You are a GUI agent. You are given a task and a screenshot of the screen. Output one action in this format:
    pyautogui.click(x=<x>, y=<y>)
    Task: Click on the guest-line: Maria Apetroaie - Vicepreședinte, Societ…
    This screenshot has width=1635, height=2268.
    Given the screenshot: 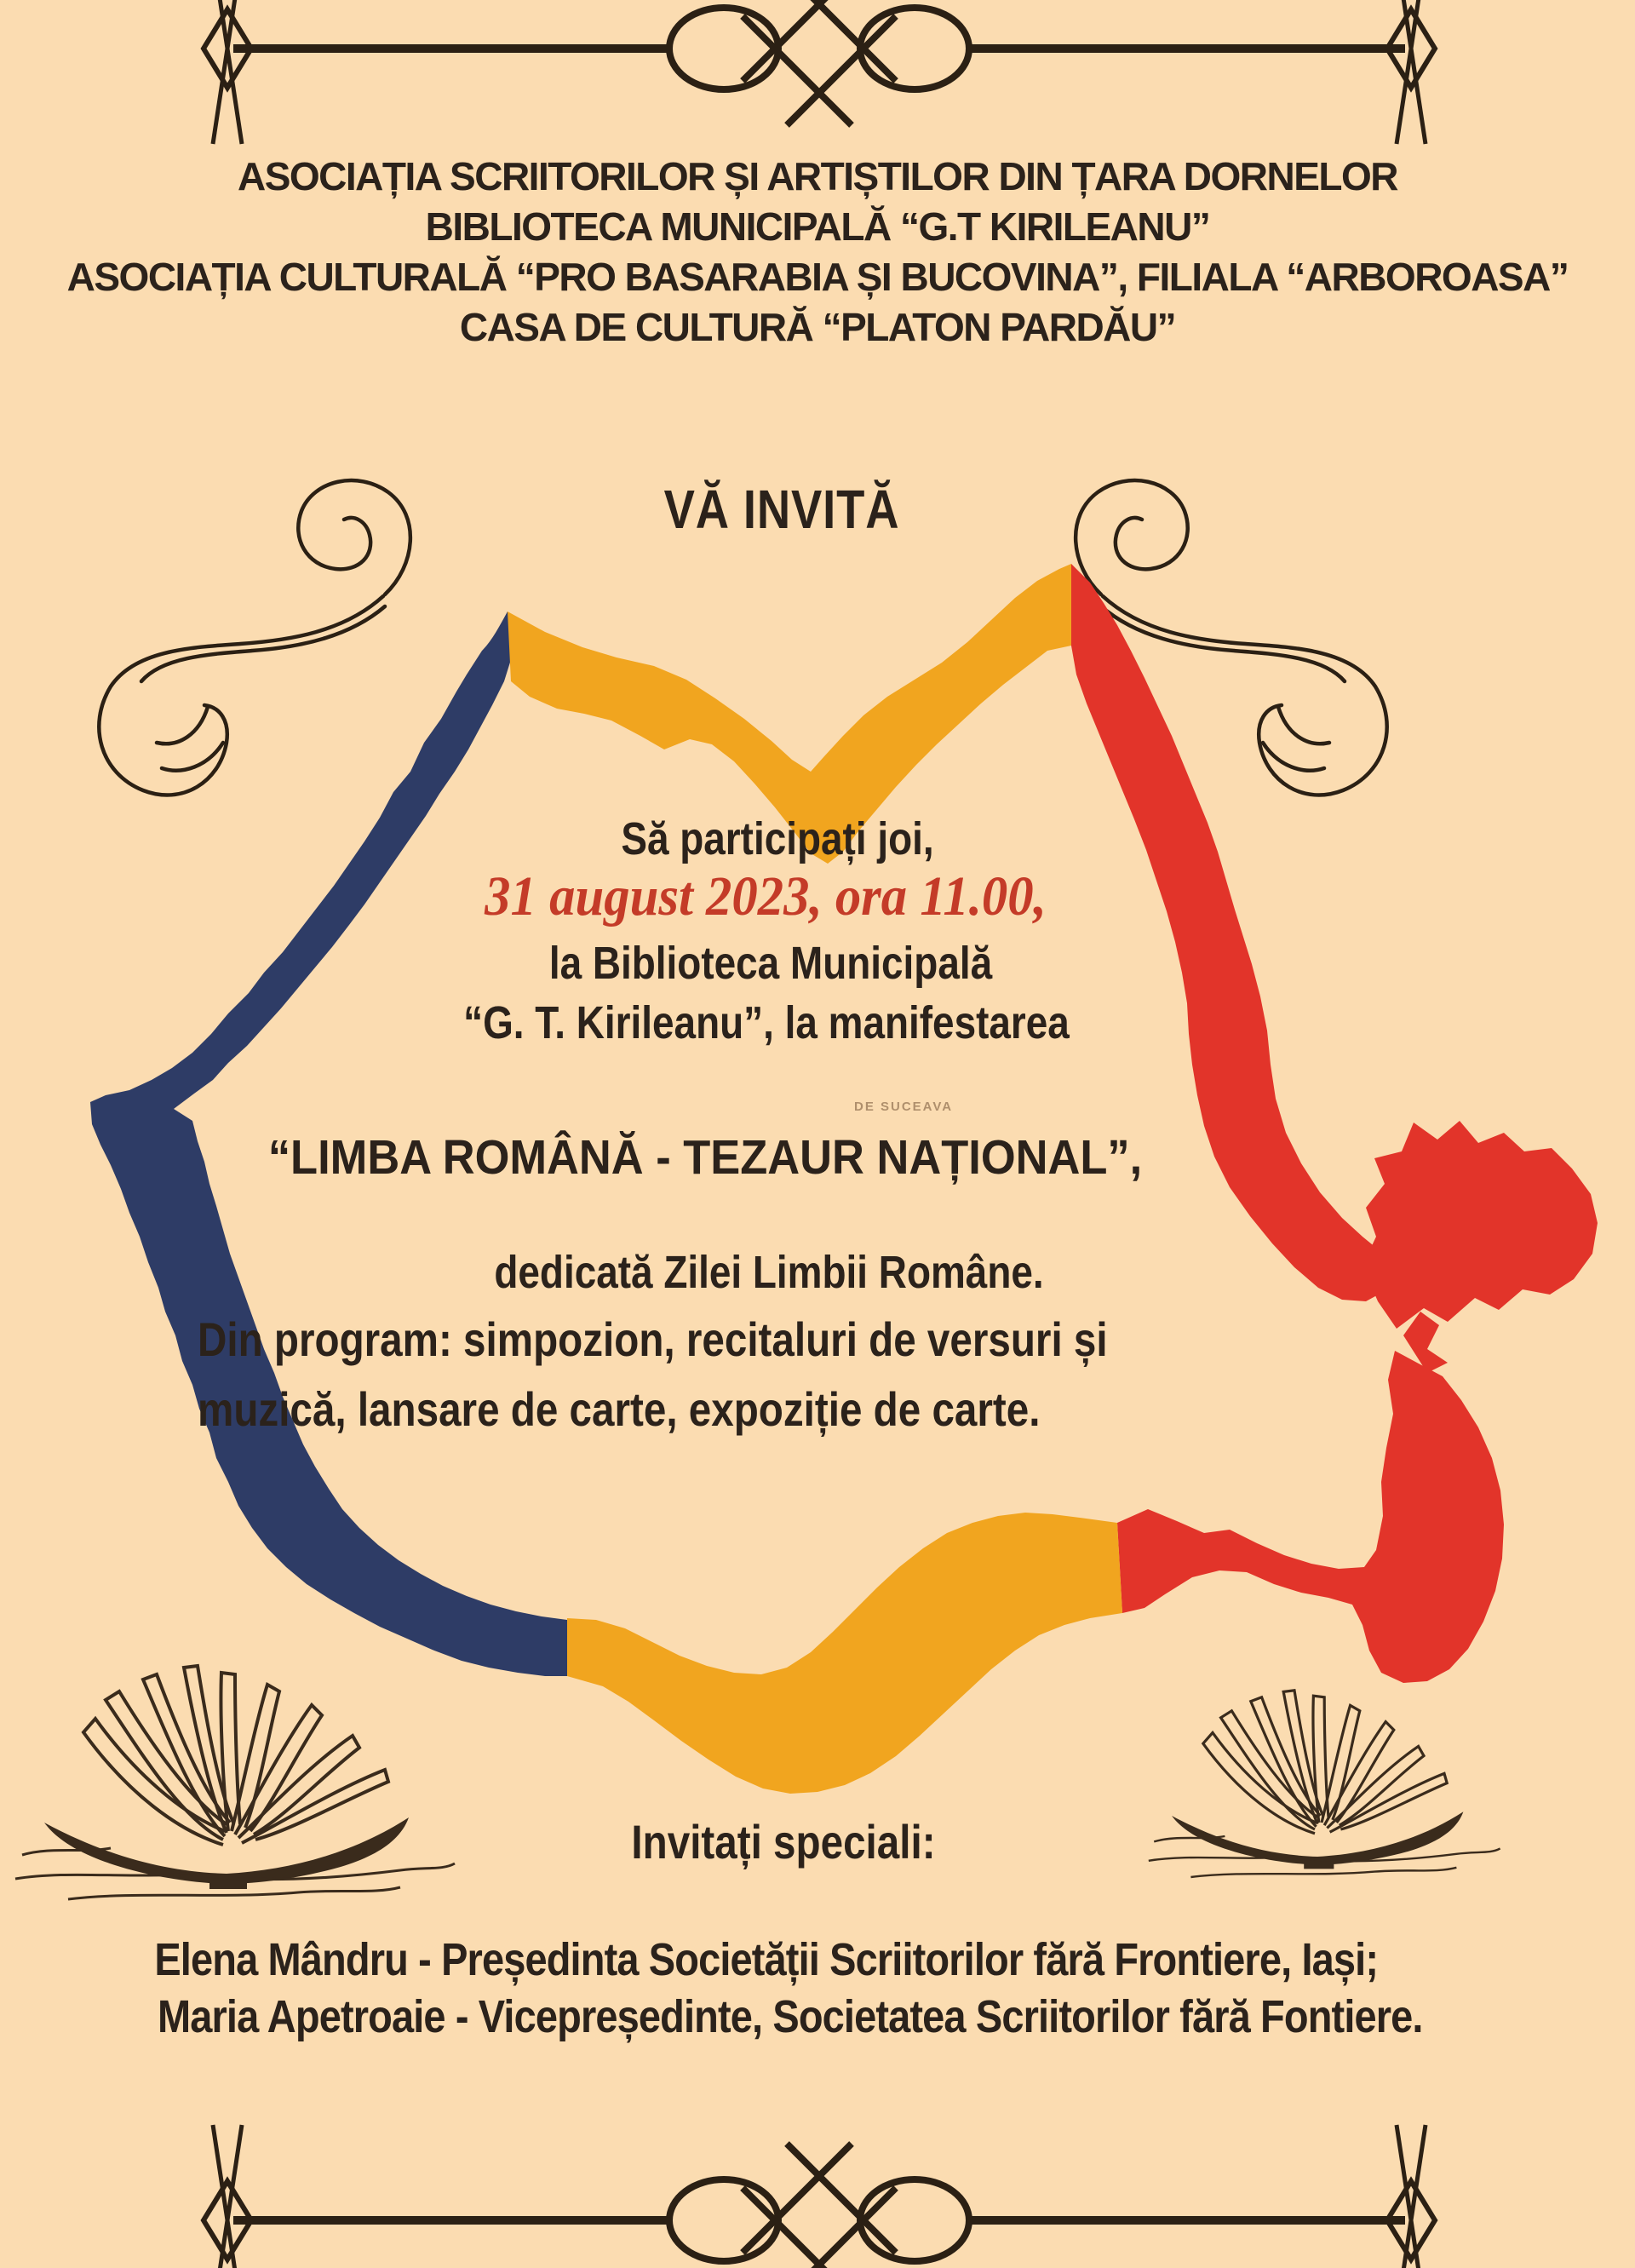 What is the action you would take?
    pyautogui.click(x=790, y=2016)
    